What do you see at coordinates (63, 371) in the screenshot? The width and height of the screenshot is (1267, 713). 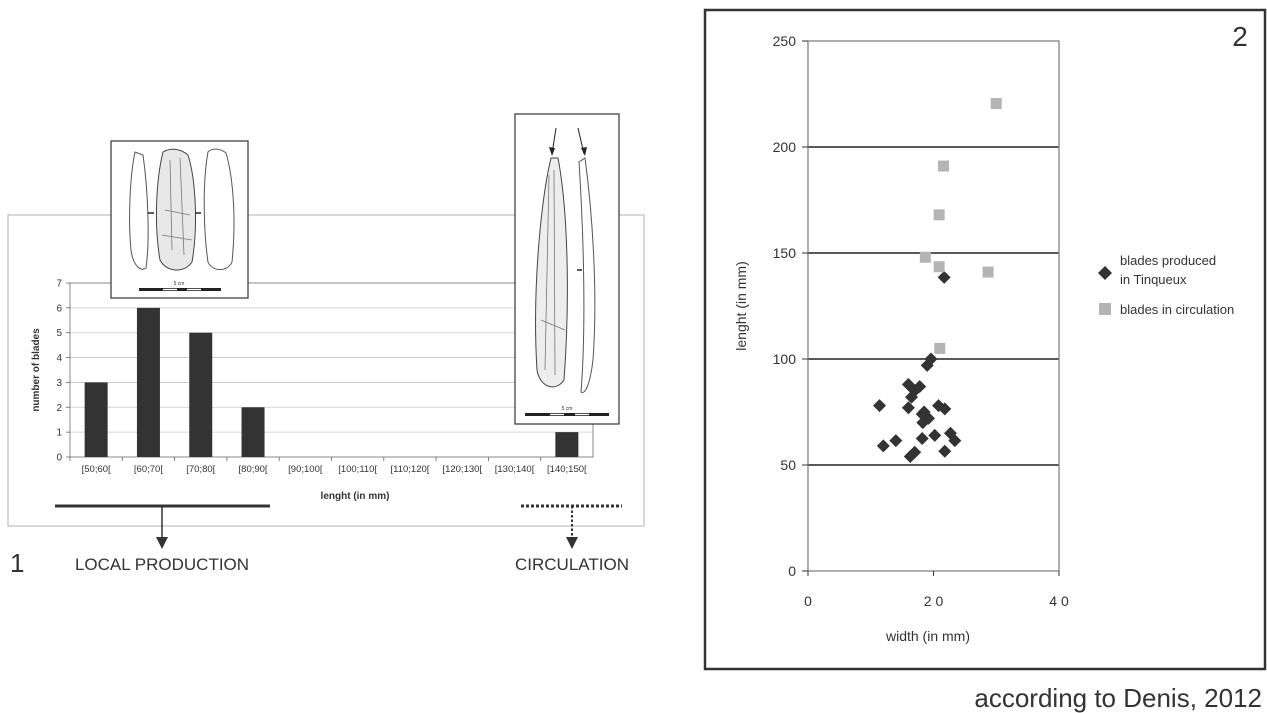 I see `histogram-y-ticks: 0 1 2 3 4 5 6 7` at bounding box center [63, 371].